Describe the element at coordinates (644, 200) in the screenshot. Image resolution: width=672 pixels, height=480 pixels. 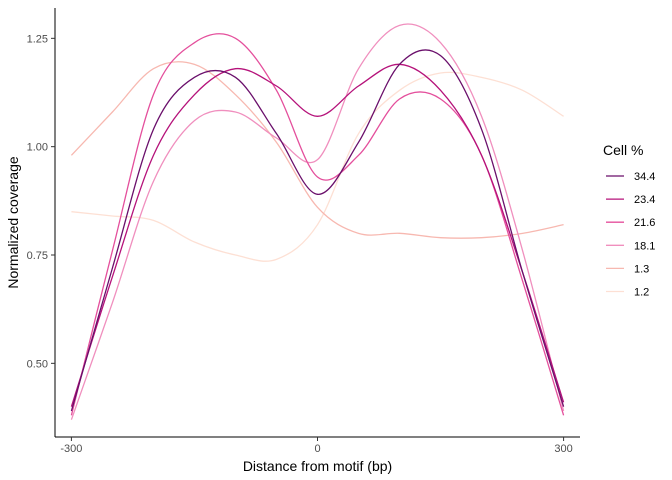
I see `legend-label: 23.4` at that location.